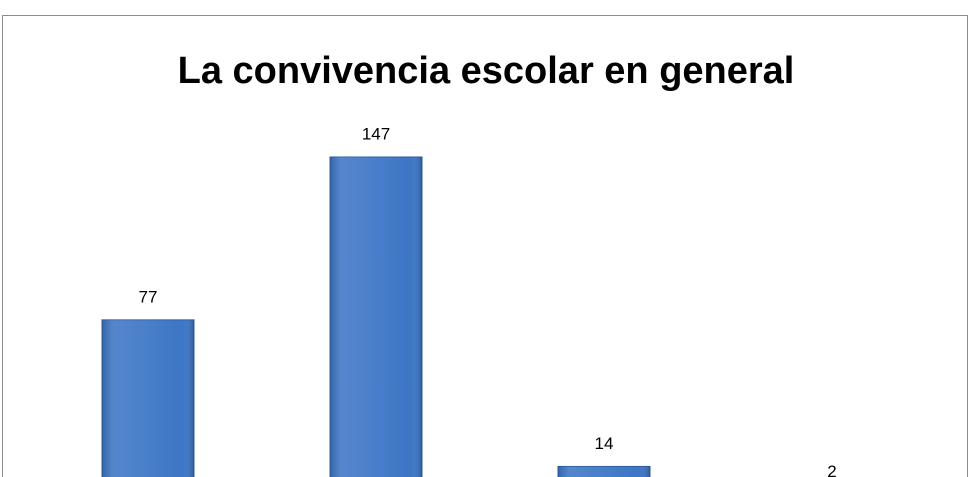 This screenshot has height=477, width=972. What do you see at coordinates (486, 71) in the screenshot?
I see `chart-title: La convivencia escolar en general` at bounding box center [486, 71].